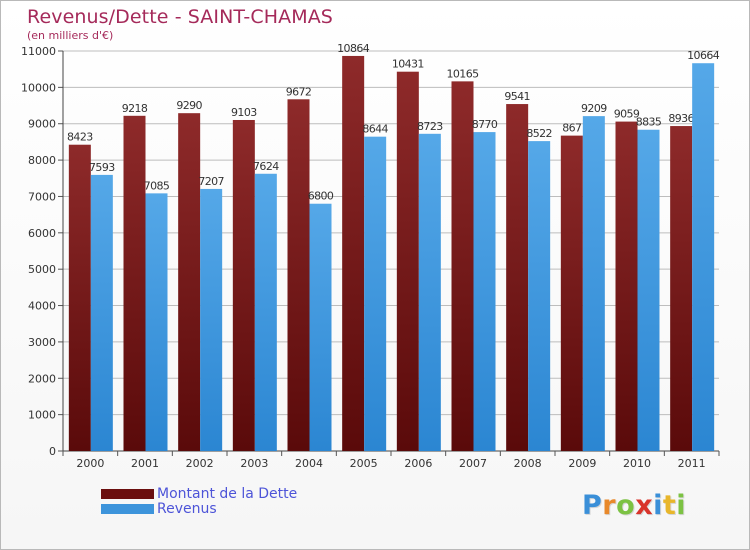  Describe the element at coordinates (517, 96) in the screenshot. I see `data-label-dette: 9541` at that location.